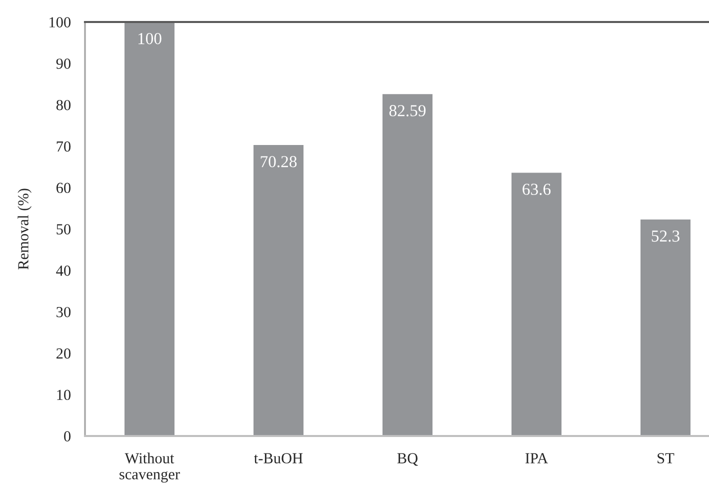 This screenshot has width=709, height=492. Describe the element at coordinates (666, 236) in the screenshot. I see `data-label: 52.3` at that location.